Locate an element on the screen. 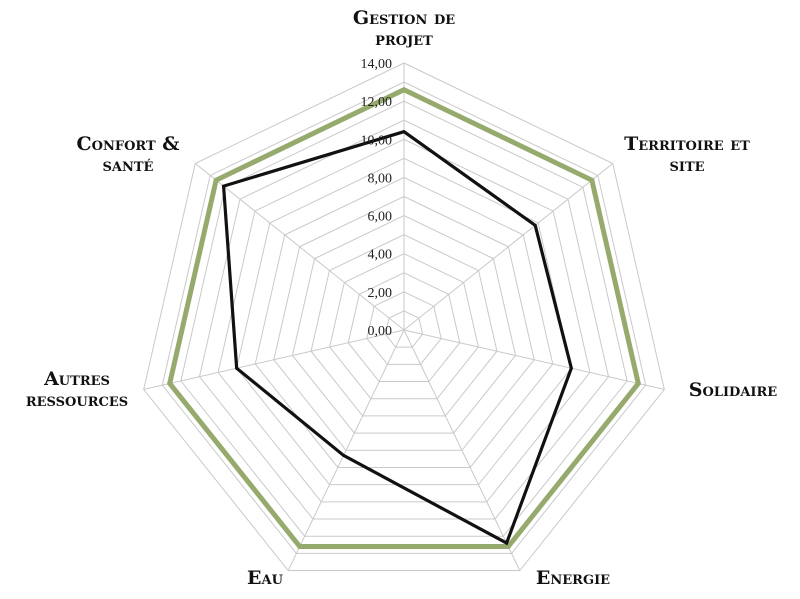 The image size is (800, 599). axis-label: Gestion de is located at coordinates (404, 18).